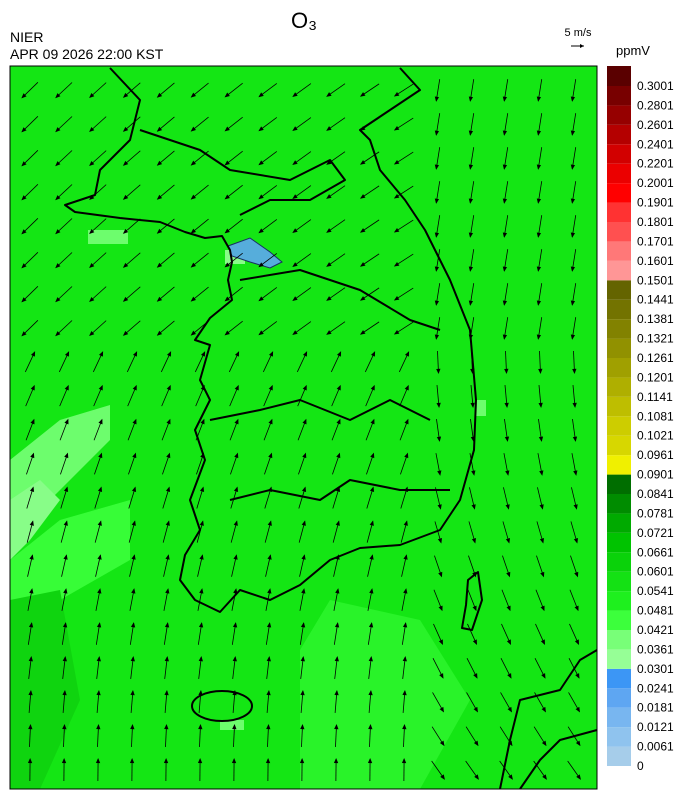  Describe the element at coordinates (655, 475) in the screenshot. I see `colorbar-tick-label: 0.0901` at that location.